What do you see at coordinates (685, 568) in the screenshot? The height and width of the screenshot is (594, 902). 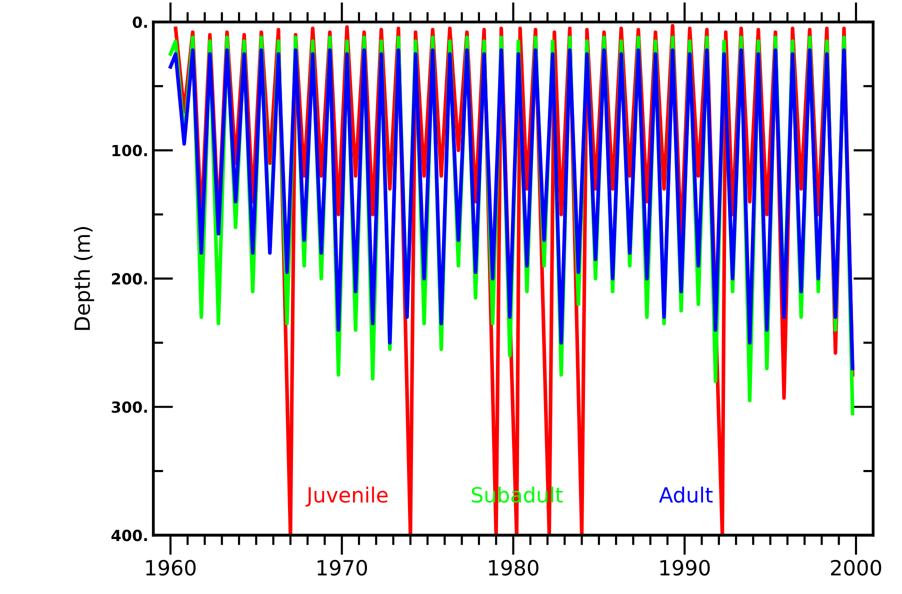 I see `x-tick-label: 1990` at bounding box center [685, 568].